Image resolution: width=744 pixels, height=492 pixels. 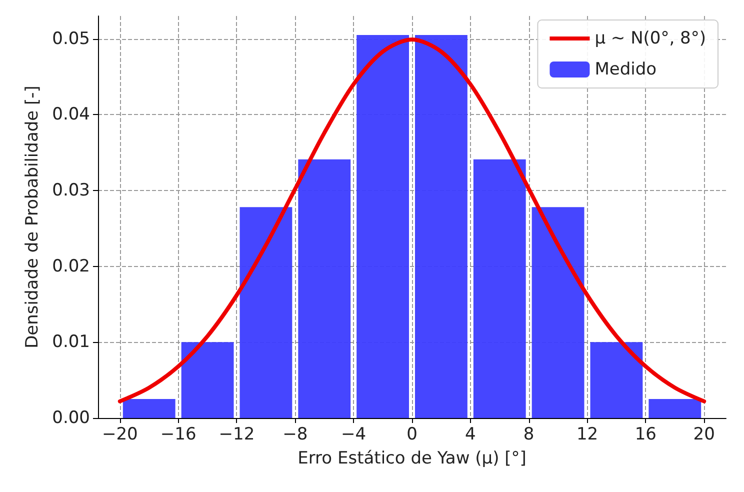 I want to click on x-tick-label: −20, so click(x=120, y=434).